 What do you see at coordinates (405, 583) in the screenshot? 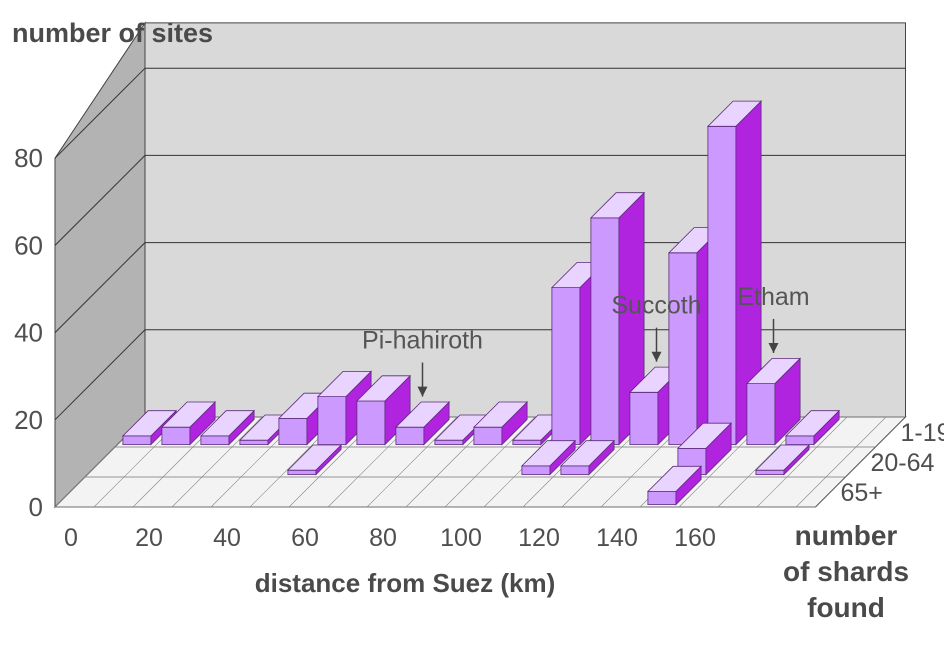
I see `x-axis-title: distance from Suez (km)` at bounding box center [405, 583].